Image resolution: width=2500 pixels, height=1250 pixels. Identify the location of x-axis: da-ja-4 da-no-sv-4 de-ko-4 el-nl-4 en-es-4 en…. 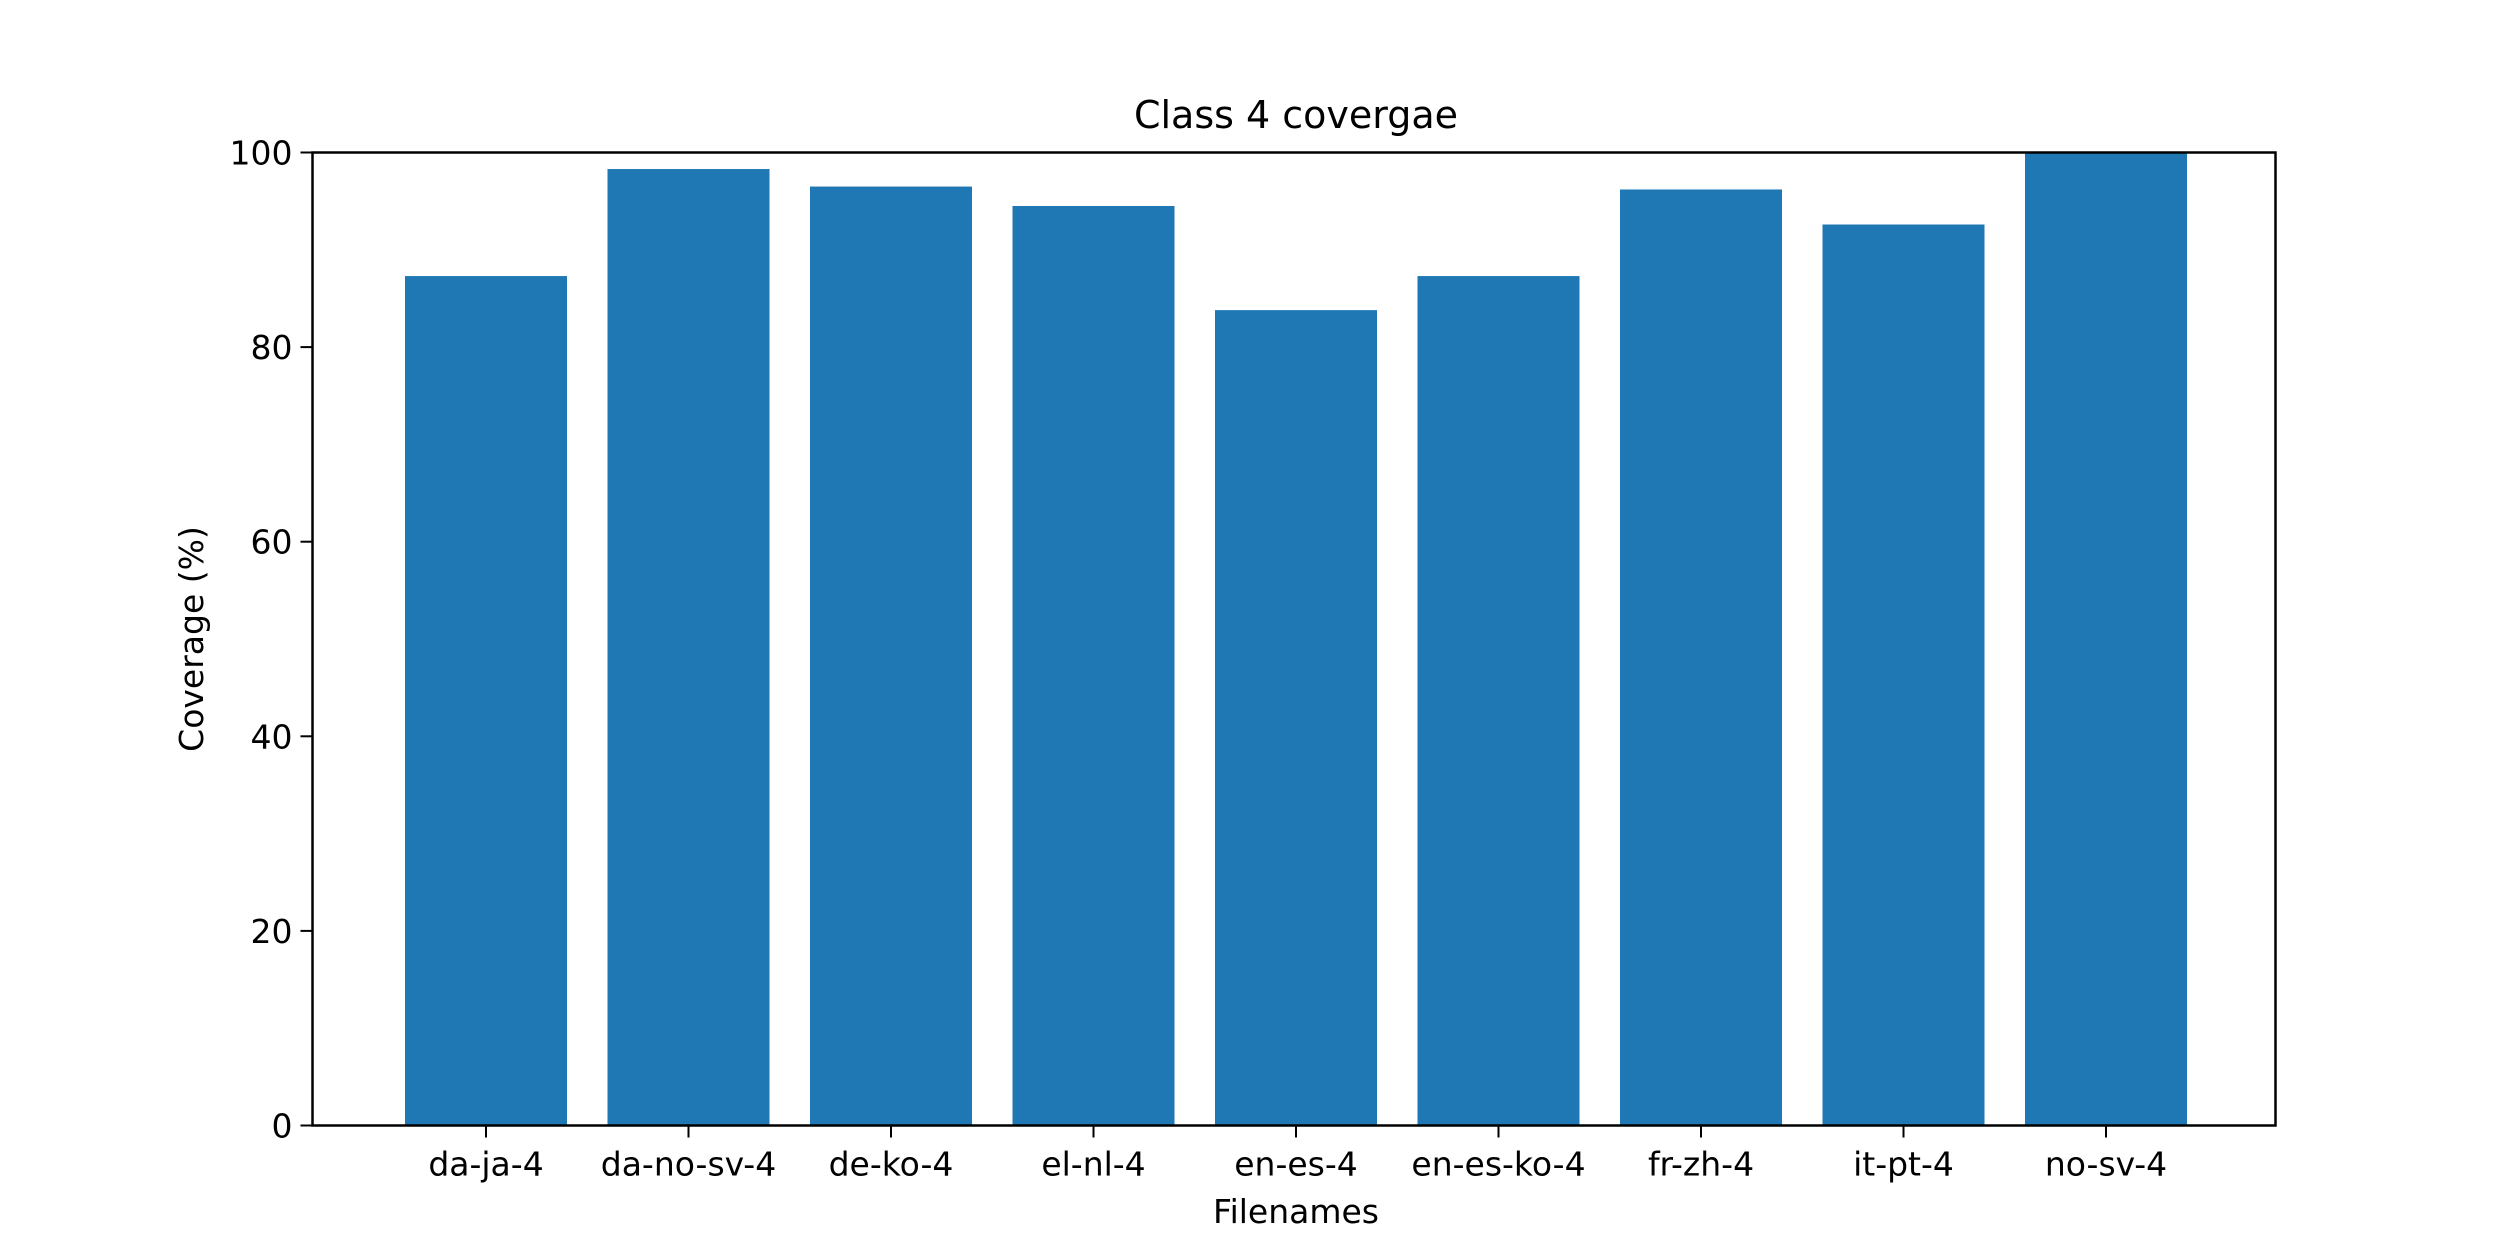
(1297, 1154).